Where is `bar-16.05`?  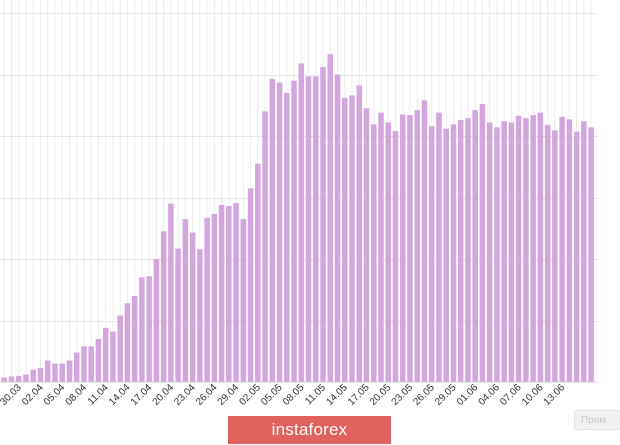 bar-16.05 is located at coordinates (359, 233).